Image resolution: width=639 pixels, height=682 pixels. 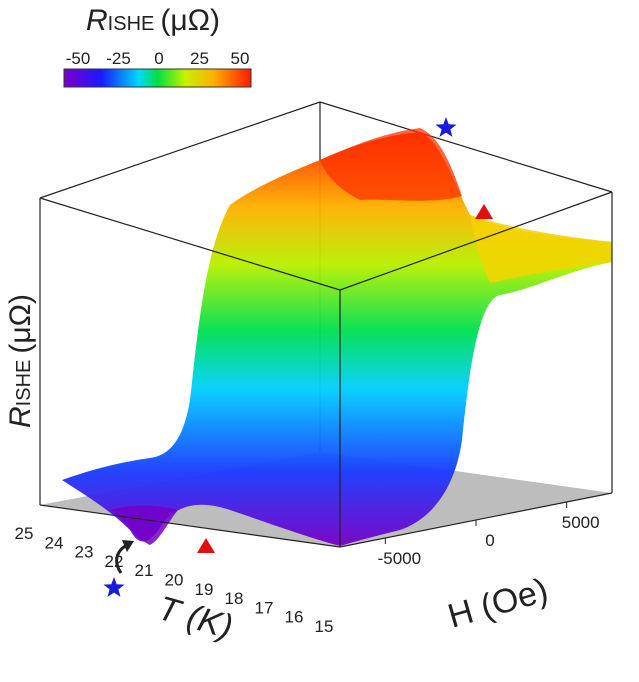 I want to click on surface-dip, so click(x=144, y=525).